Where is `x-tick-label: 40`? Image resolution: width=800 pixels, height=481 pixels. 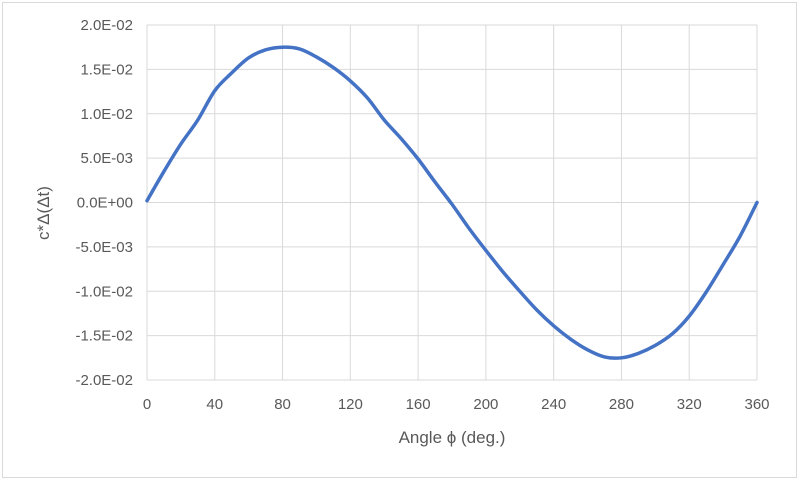 x-tick-label: 40 is located at coordinates (214, 404).